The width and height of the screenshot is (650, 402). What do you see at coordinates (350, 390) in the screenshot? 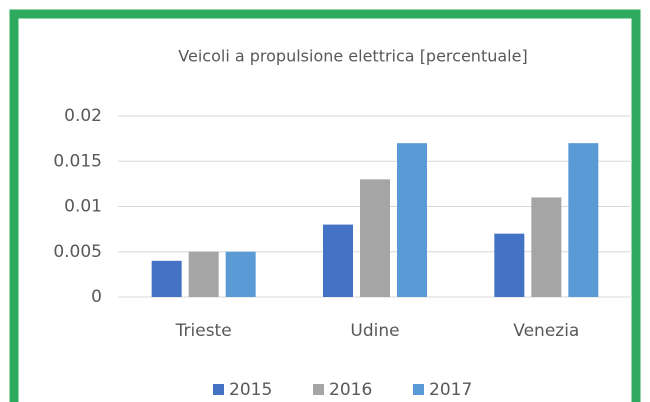
I see `legend-label: 2016` at bounding box center [350, 390].